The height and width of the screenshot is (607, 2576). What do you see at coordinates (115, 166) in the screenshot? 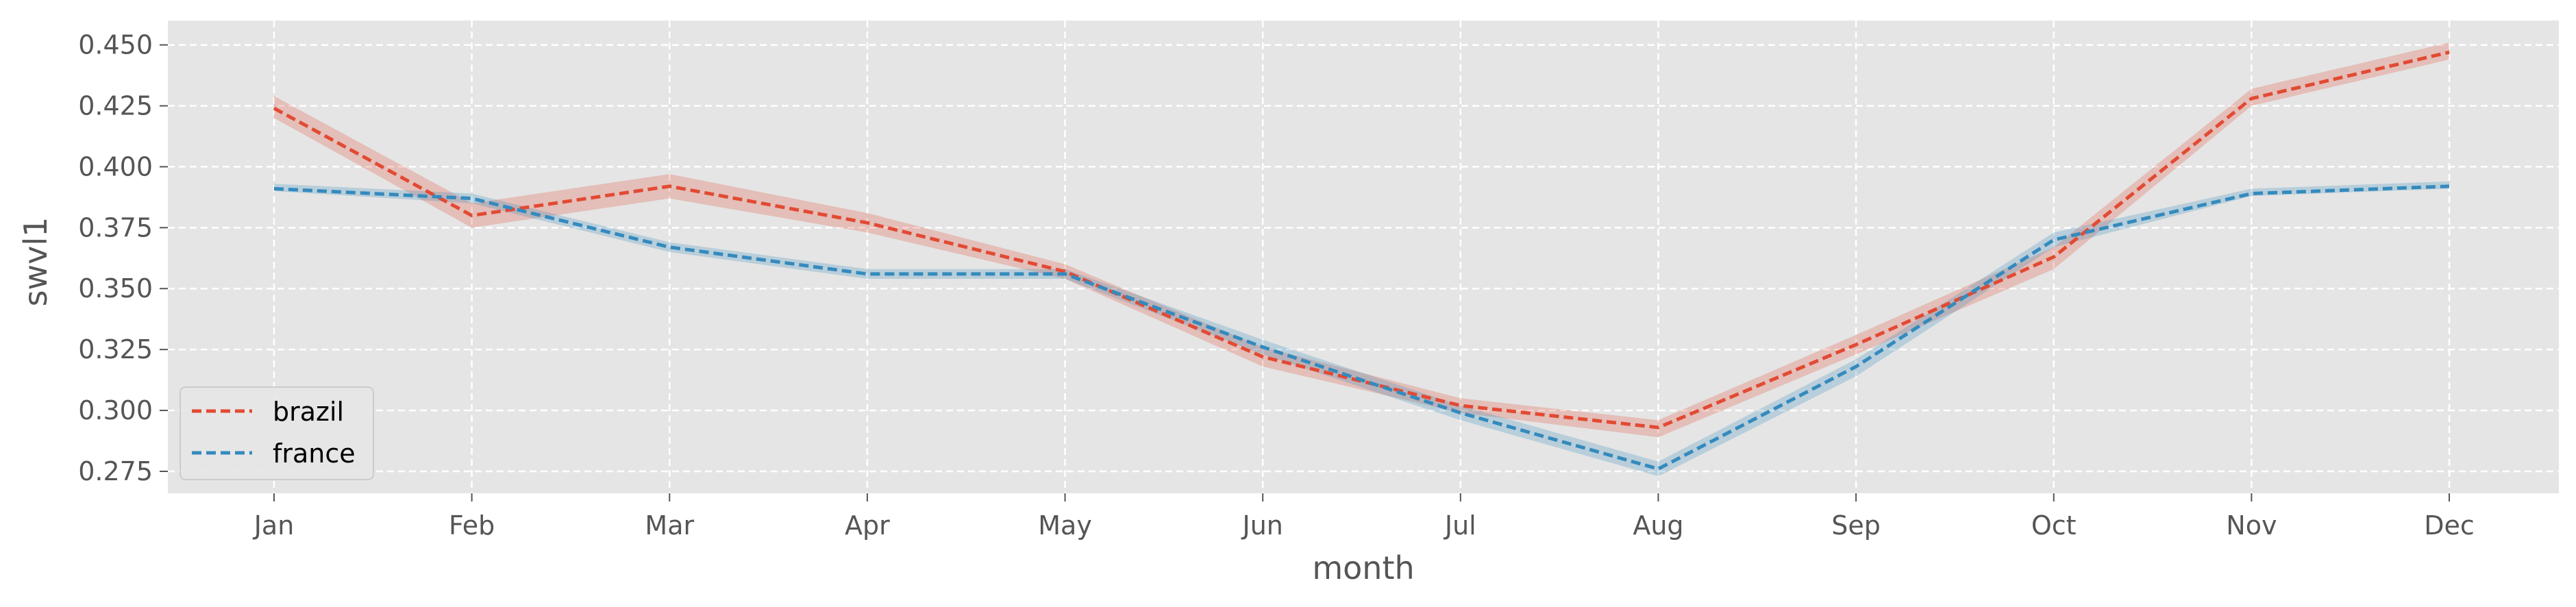
I see `y-tick-label: 0.400` at bounding box center [115, 166].